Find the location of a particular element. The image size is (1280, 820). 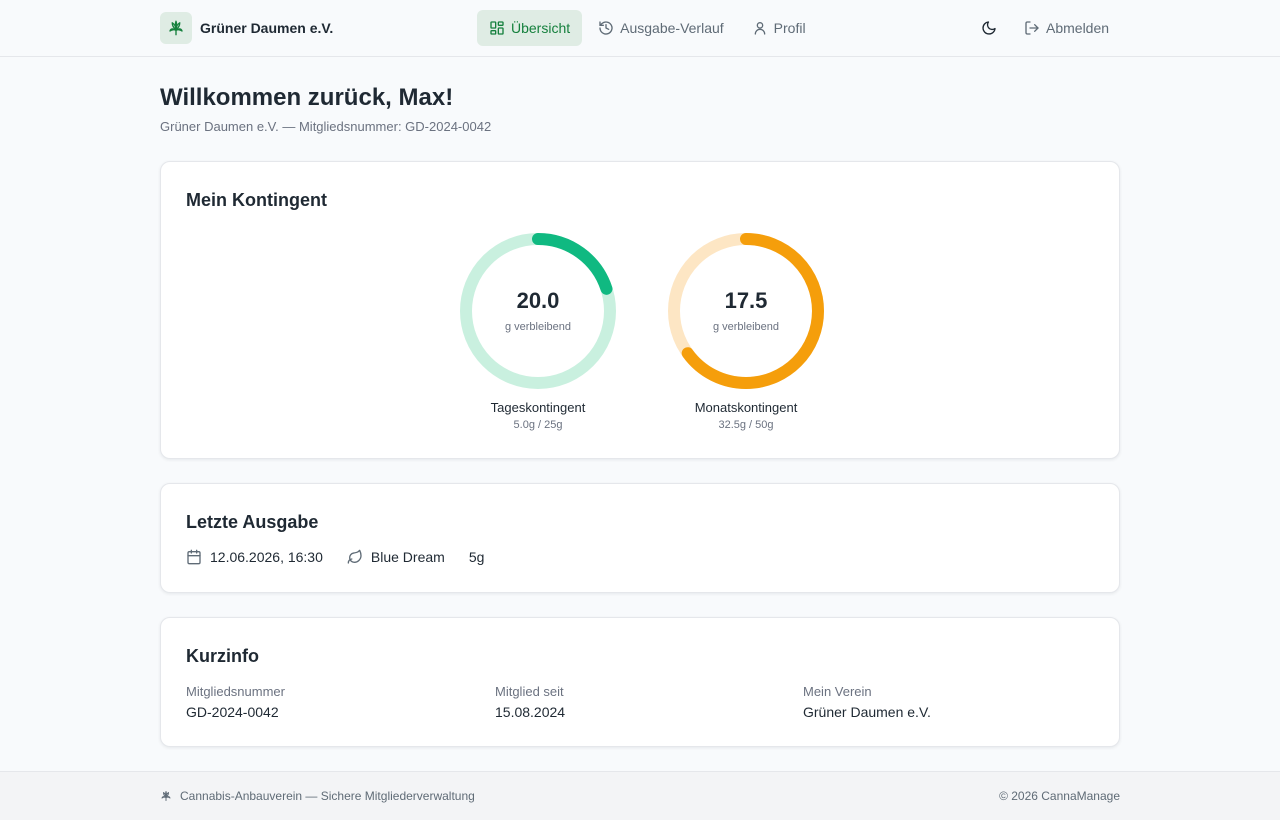

info-value: Grüner Daumen e.V. is located at coordinates (867, 712).